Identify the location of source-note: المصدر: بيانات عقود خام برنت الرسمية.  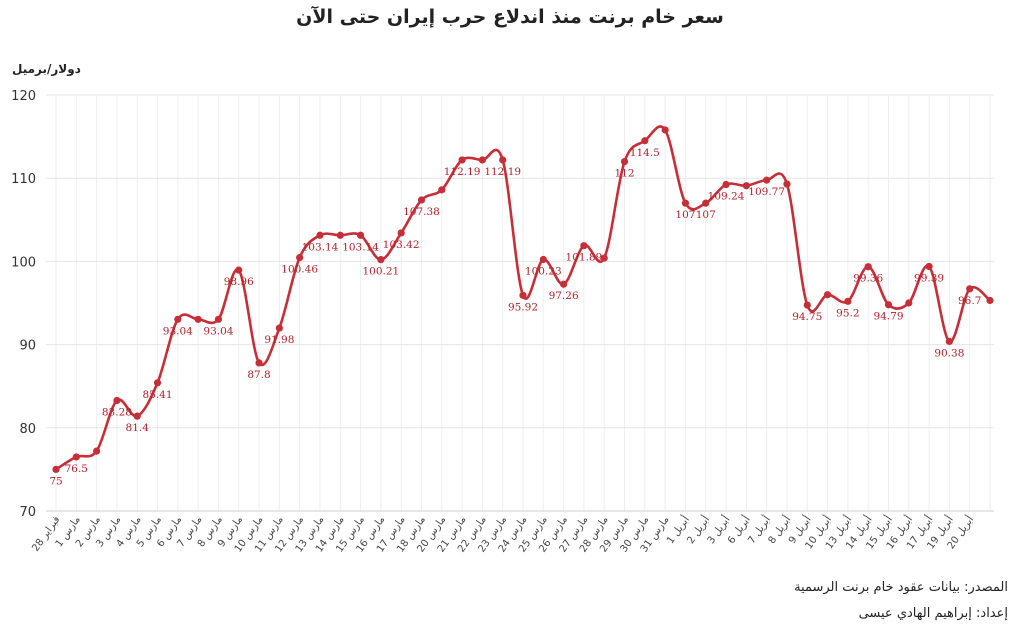
(901, 587).